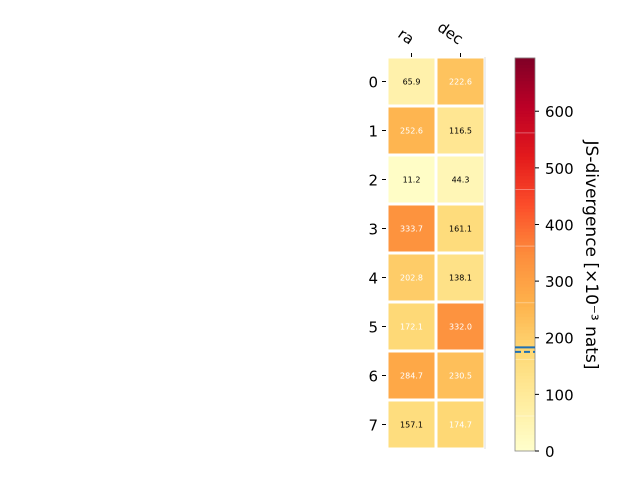 The image size is (640, 480). I want to click on column-tick-label: ra, so click(406, 37).